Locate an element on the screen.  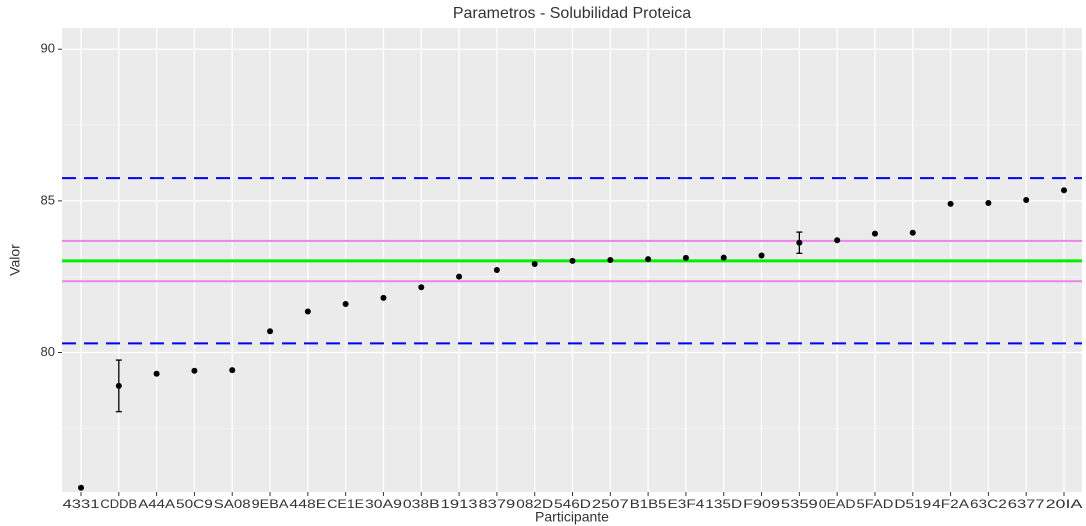
x-tick-label: 5FAD is located at coordinates (875, 504).